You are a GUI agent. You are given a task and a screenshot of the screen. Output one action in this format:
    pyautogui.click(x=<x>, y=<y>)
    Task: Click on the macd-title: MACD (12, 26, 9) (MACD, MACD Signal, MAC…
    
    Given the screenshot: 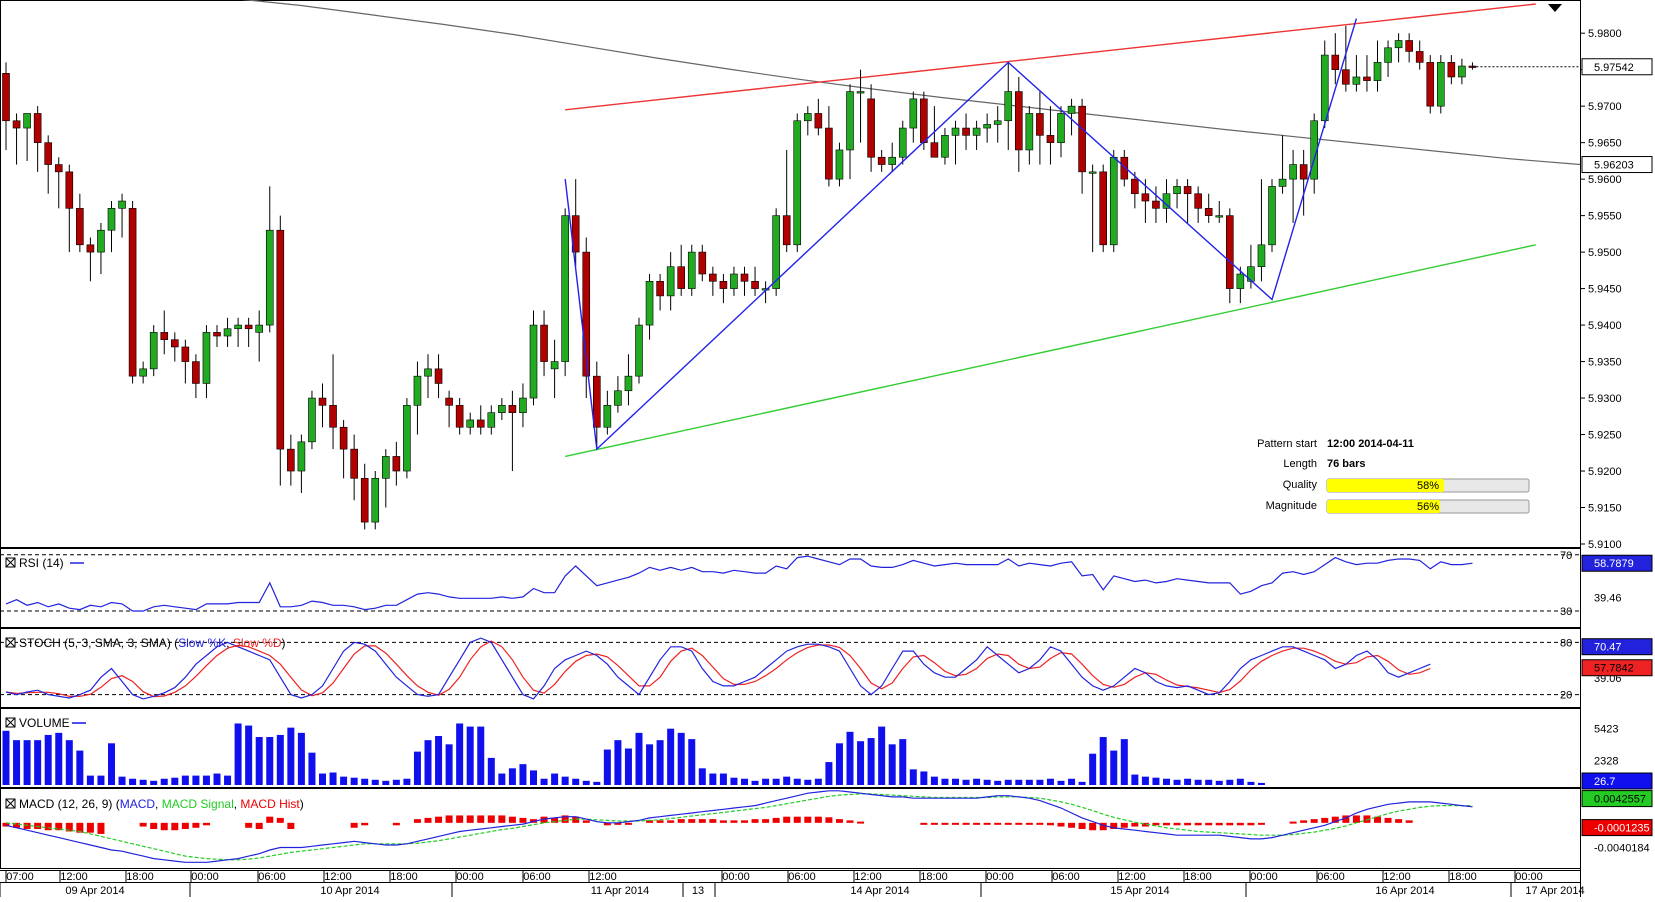 What is the action you would take?
    pyautogui.click(x=154, y=804)
    